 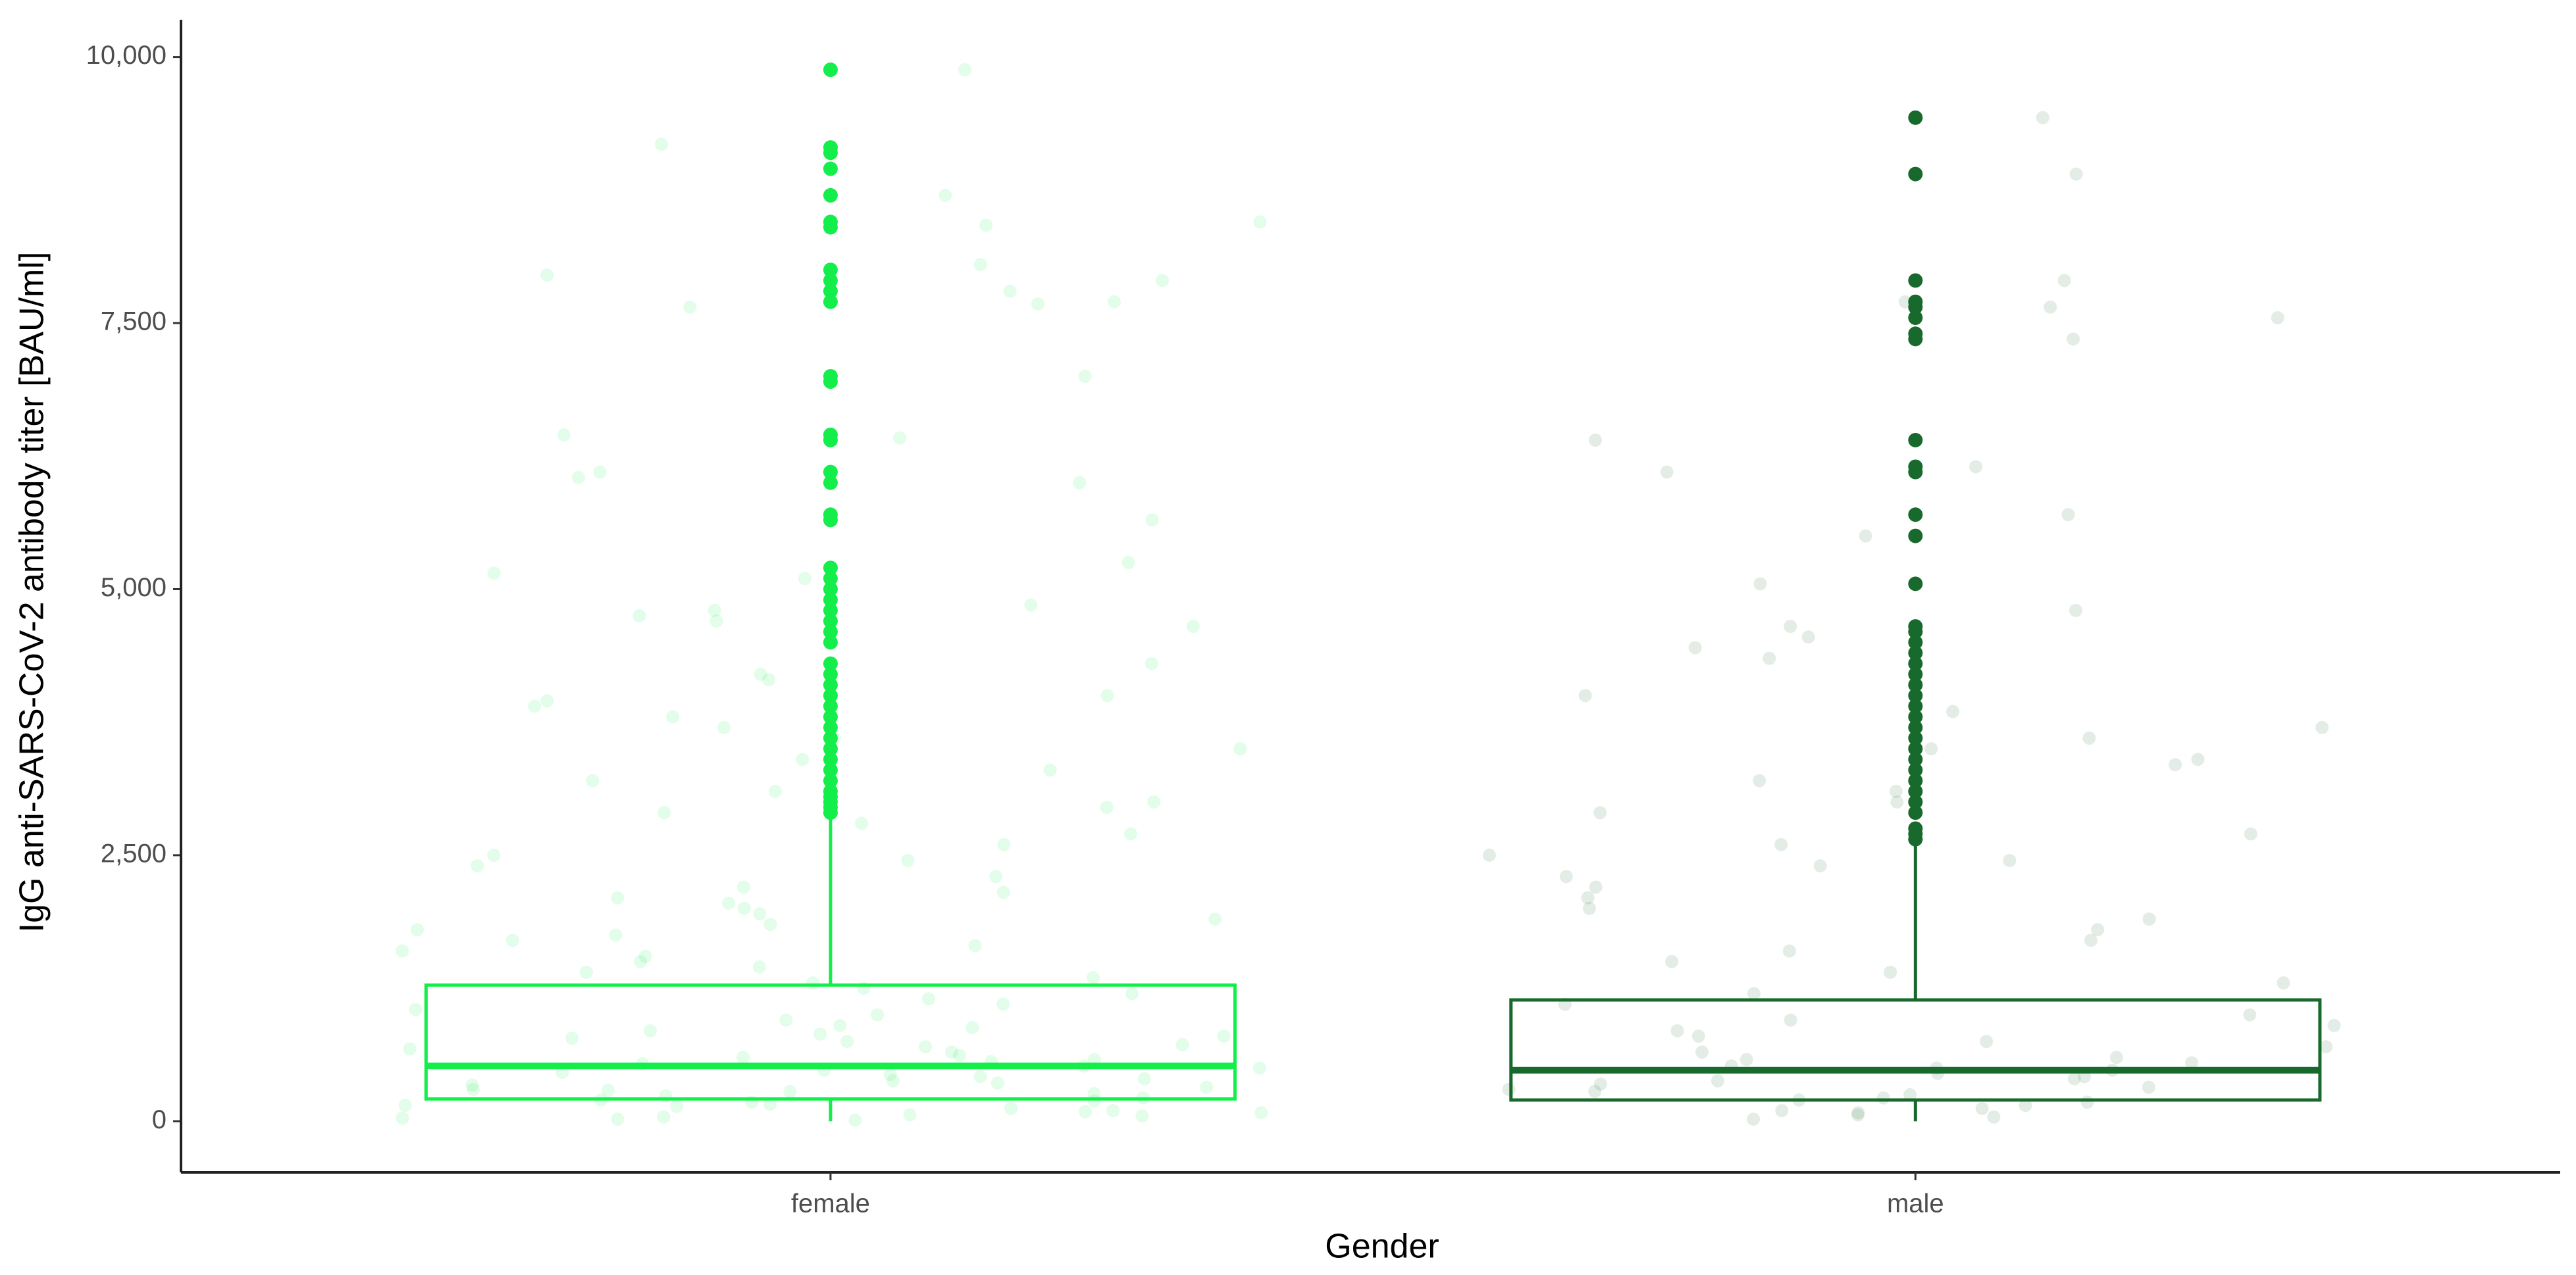 I want to click on box, so click(x=1915, y=1050).